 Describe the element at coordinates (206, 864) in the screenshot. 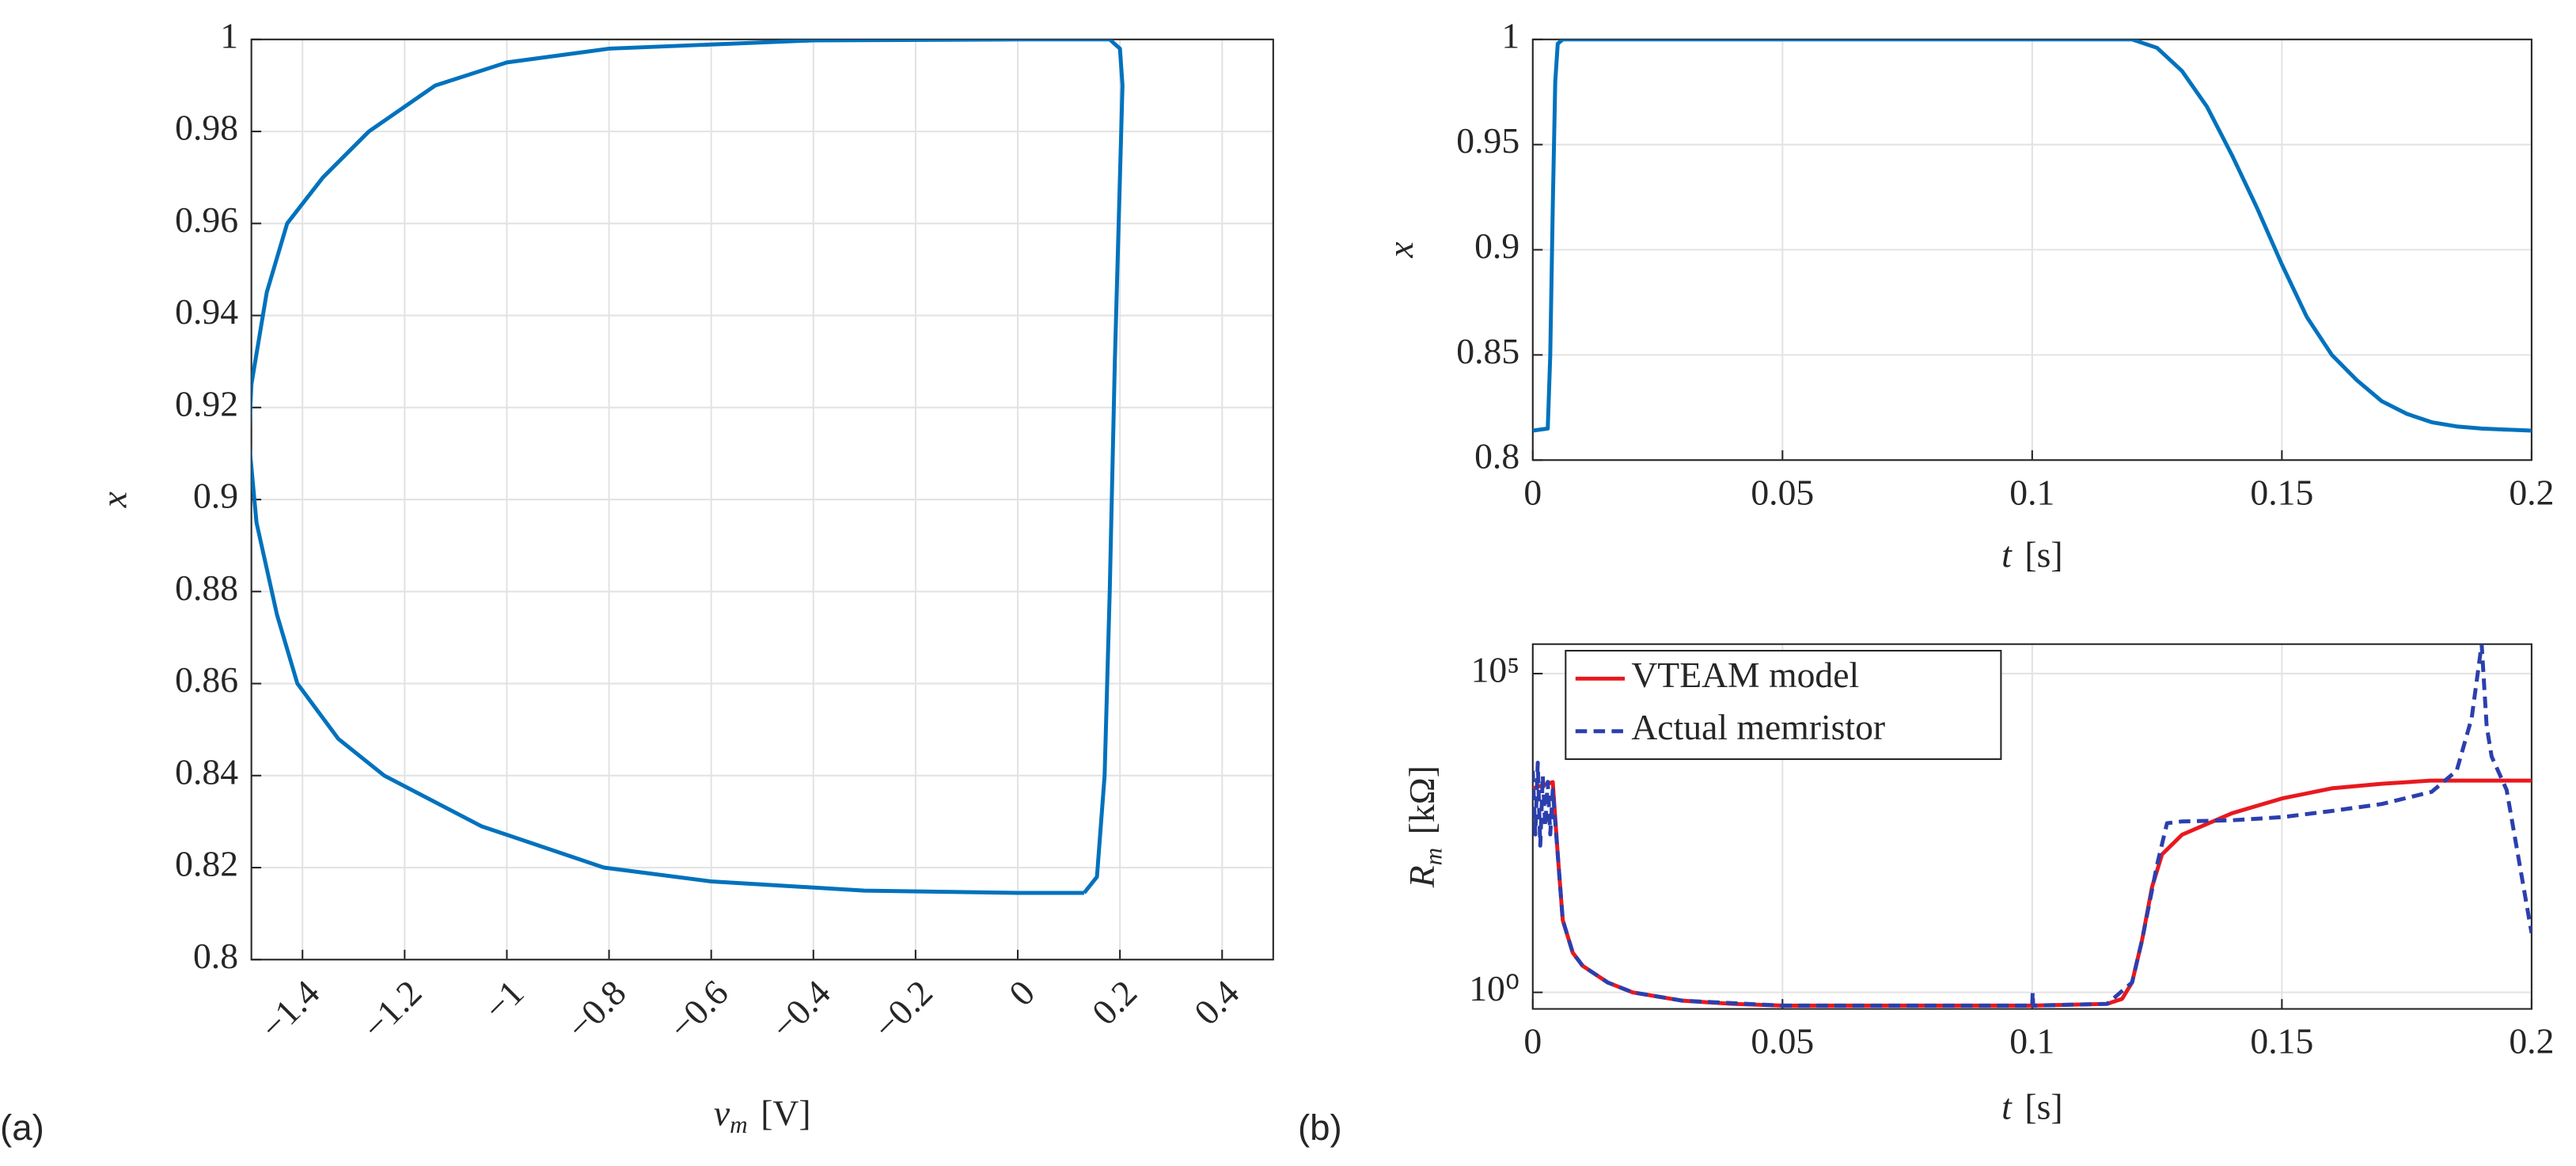

I see `y-tick-label: 0.82` at that location.